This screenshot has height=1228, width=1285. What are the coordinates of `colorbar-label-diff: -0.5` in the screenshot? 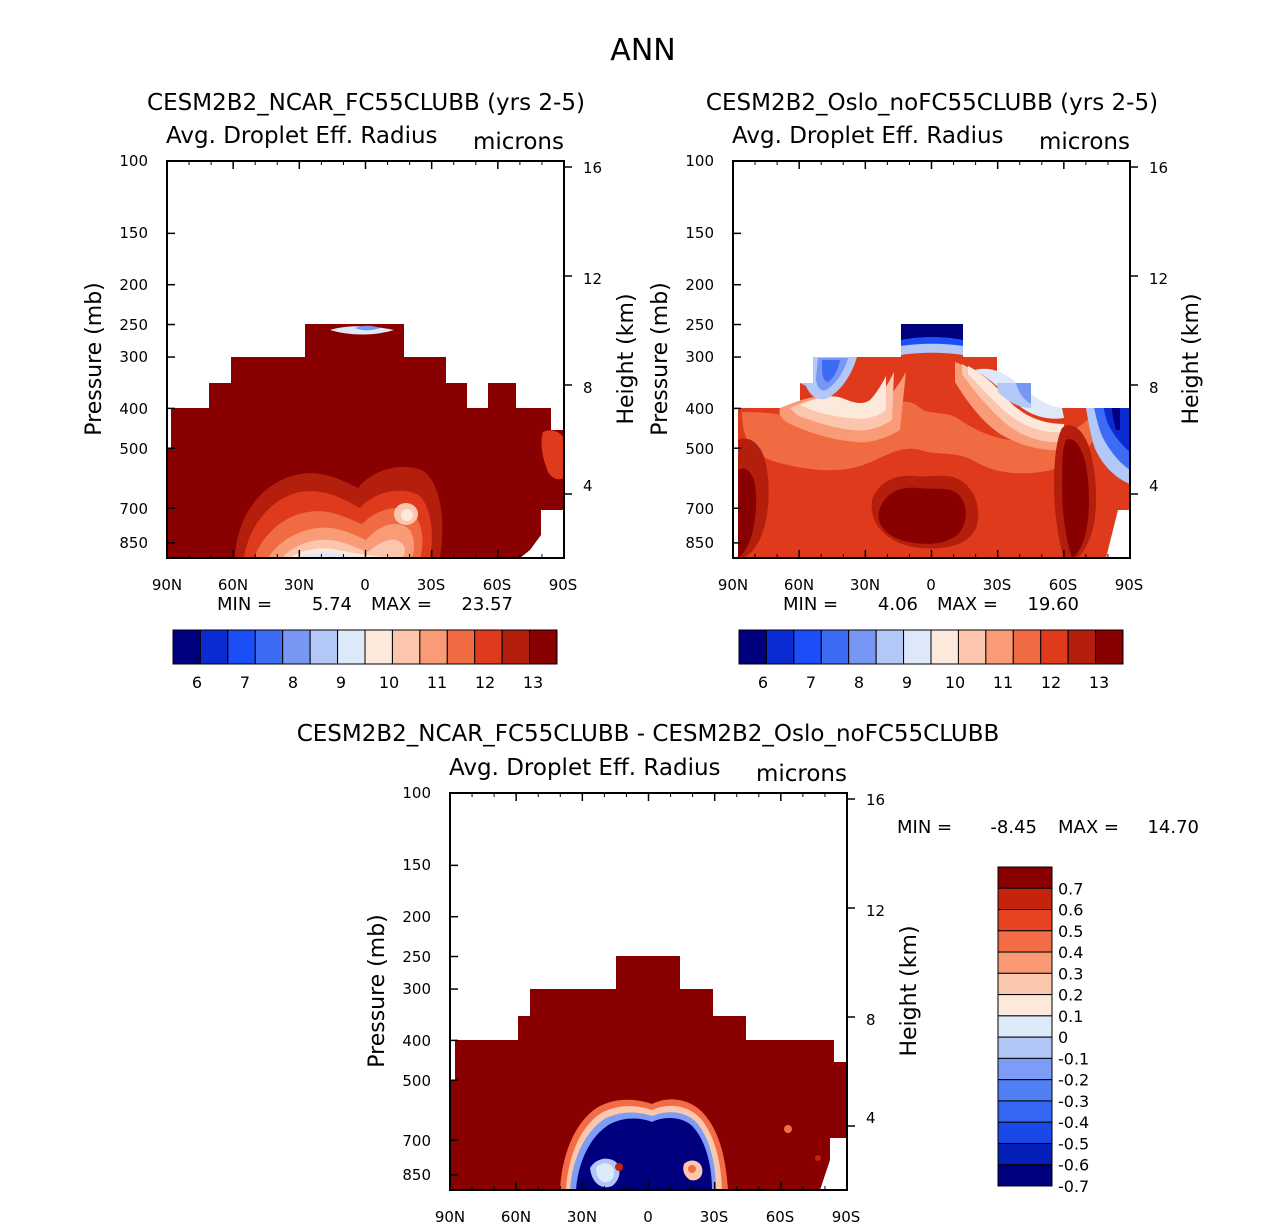 It's located at (1073, 1143).